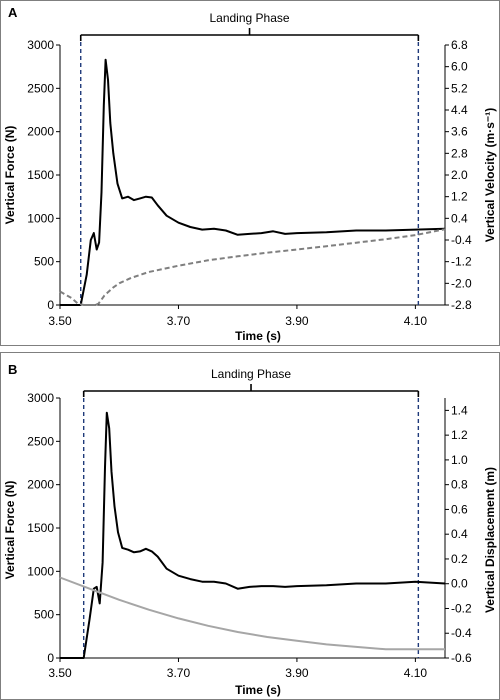 The width and height of the screenshot is (500, 700). What do you see at coordinates (13, 12) in the screenshot?
I see `panel-a-letter: A` at bounding box center [13, 12].